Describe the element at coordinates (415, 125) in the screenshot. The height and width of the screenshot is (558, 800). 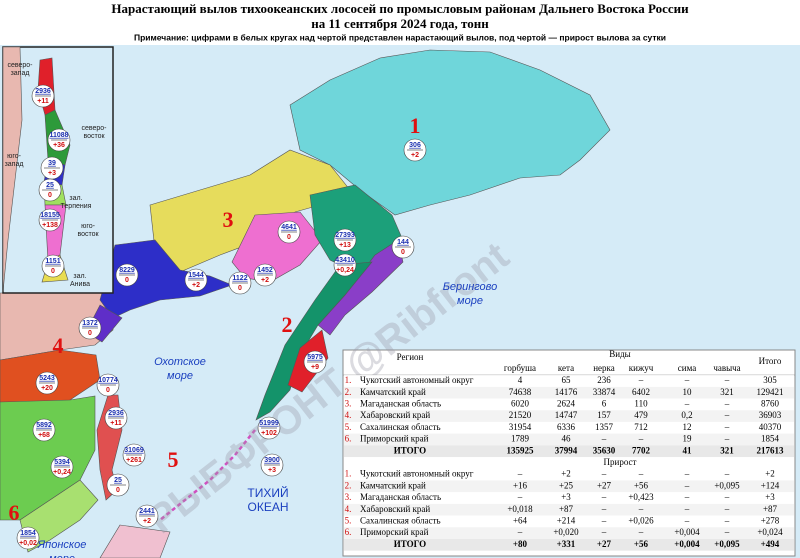
I see `region-number: 1` at that location.